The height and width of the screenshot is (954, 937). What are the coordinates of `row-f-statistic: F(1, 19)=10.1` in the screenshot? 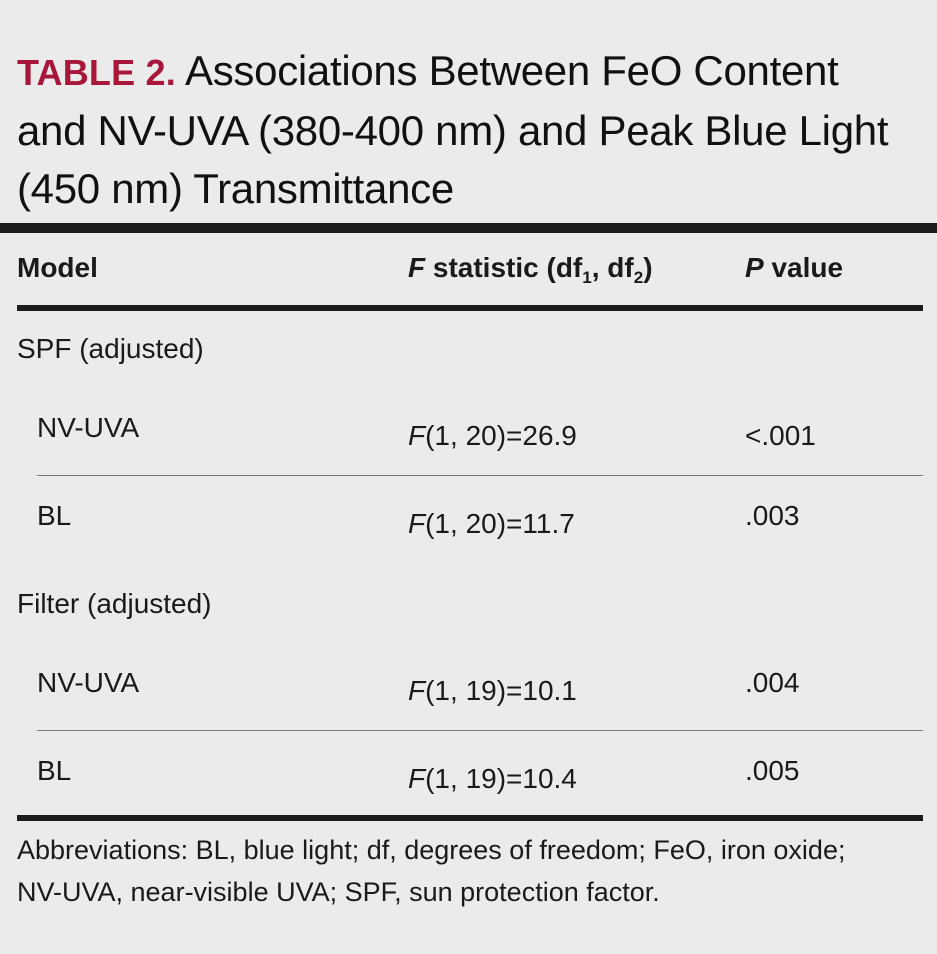 It's located at (492, 691).